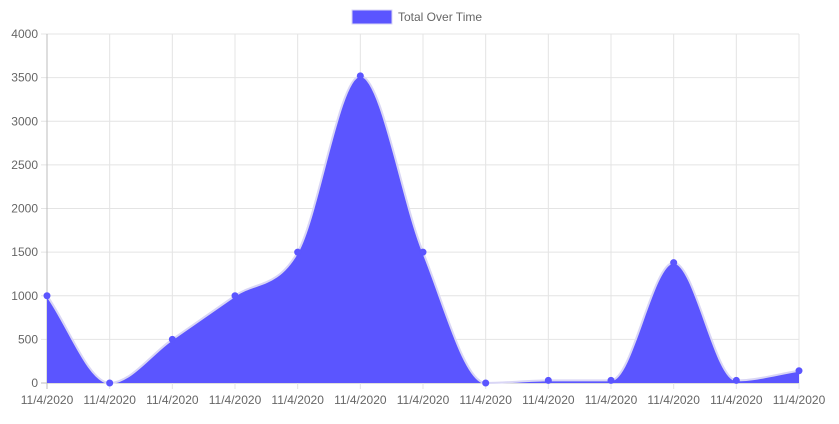  I want to click on legend-swatch, so click(372, 17).